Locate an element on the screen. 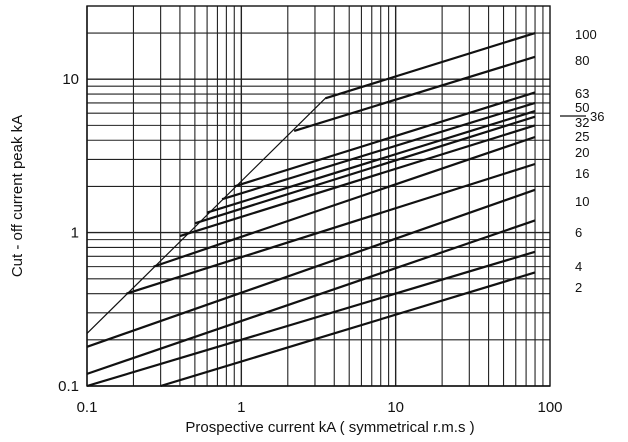  series-label-10: 10 is located at coordinates (582, 201).